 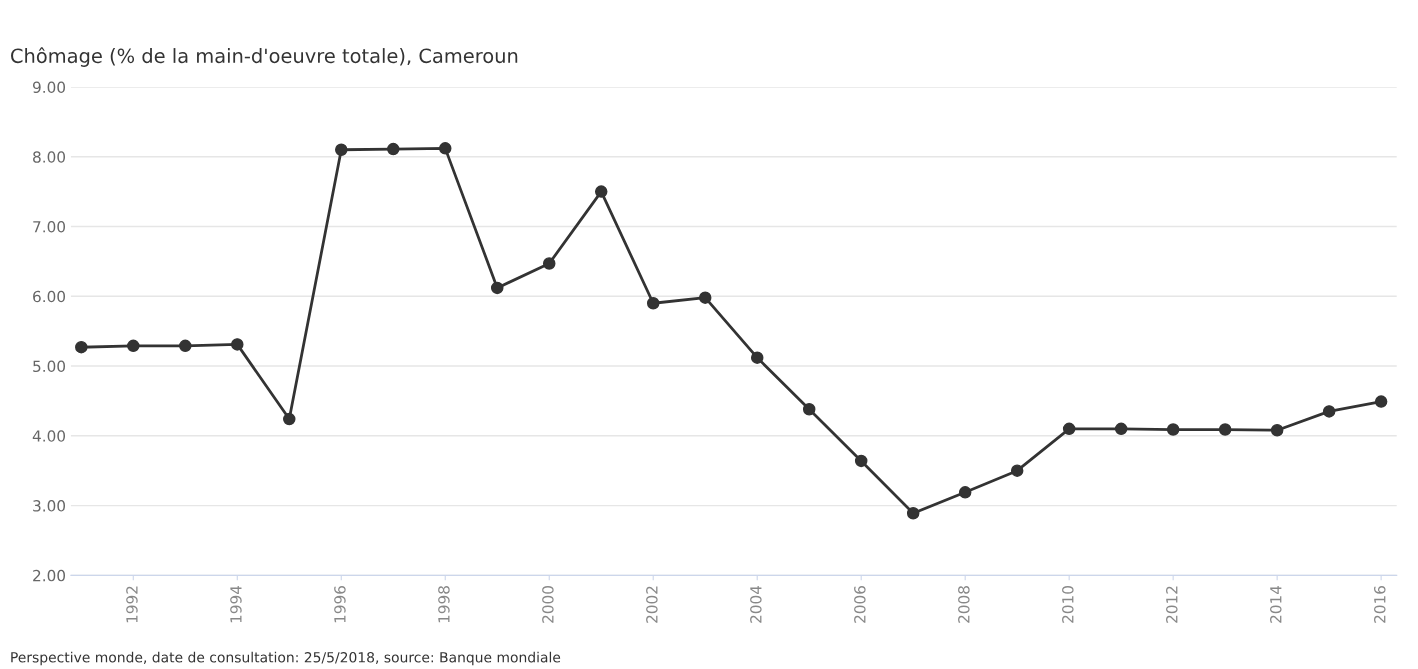 I want to click on x-tick-label: 2000, so click(x=548, y=604).